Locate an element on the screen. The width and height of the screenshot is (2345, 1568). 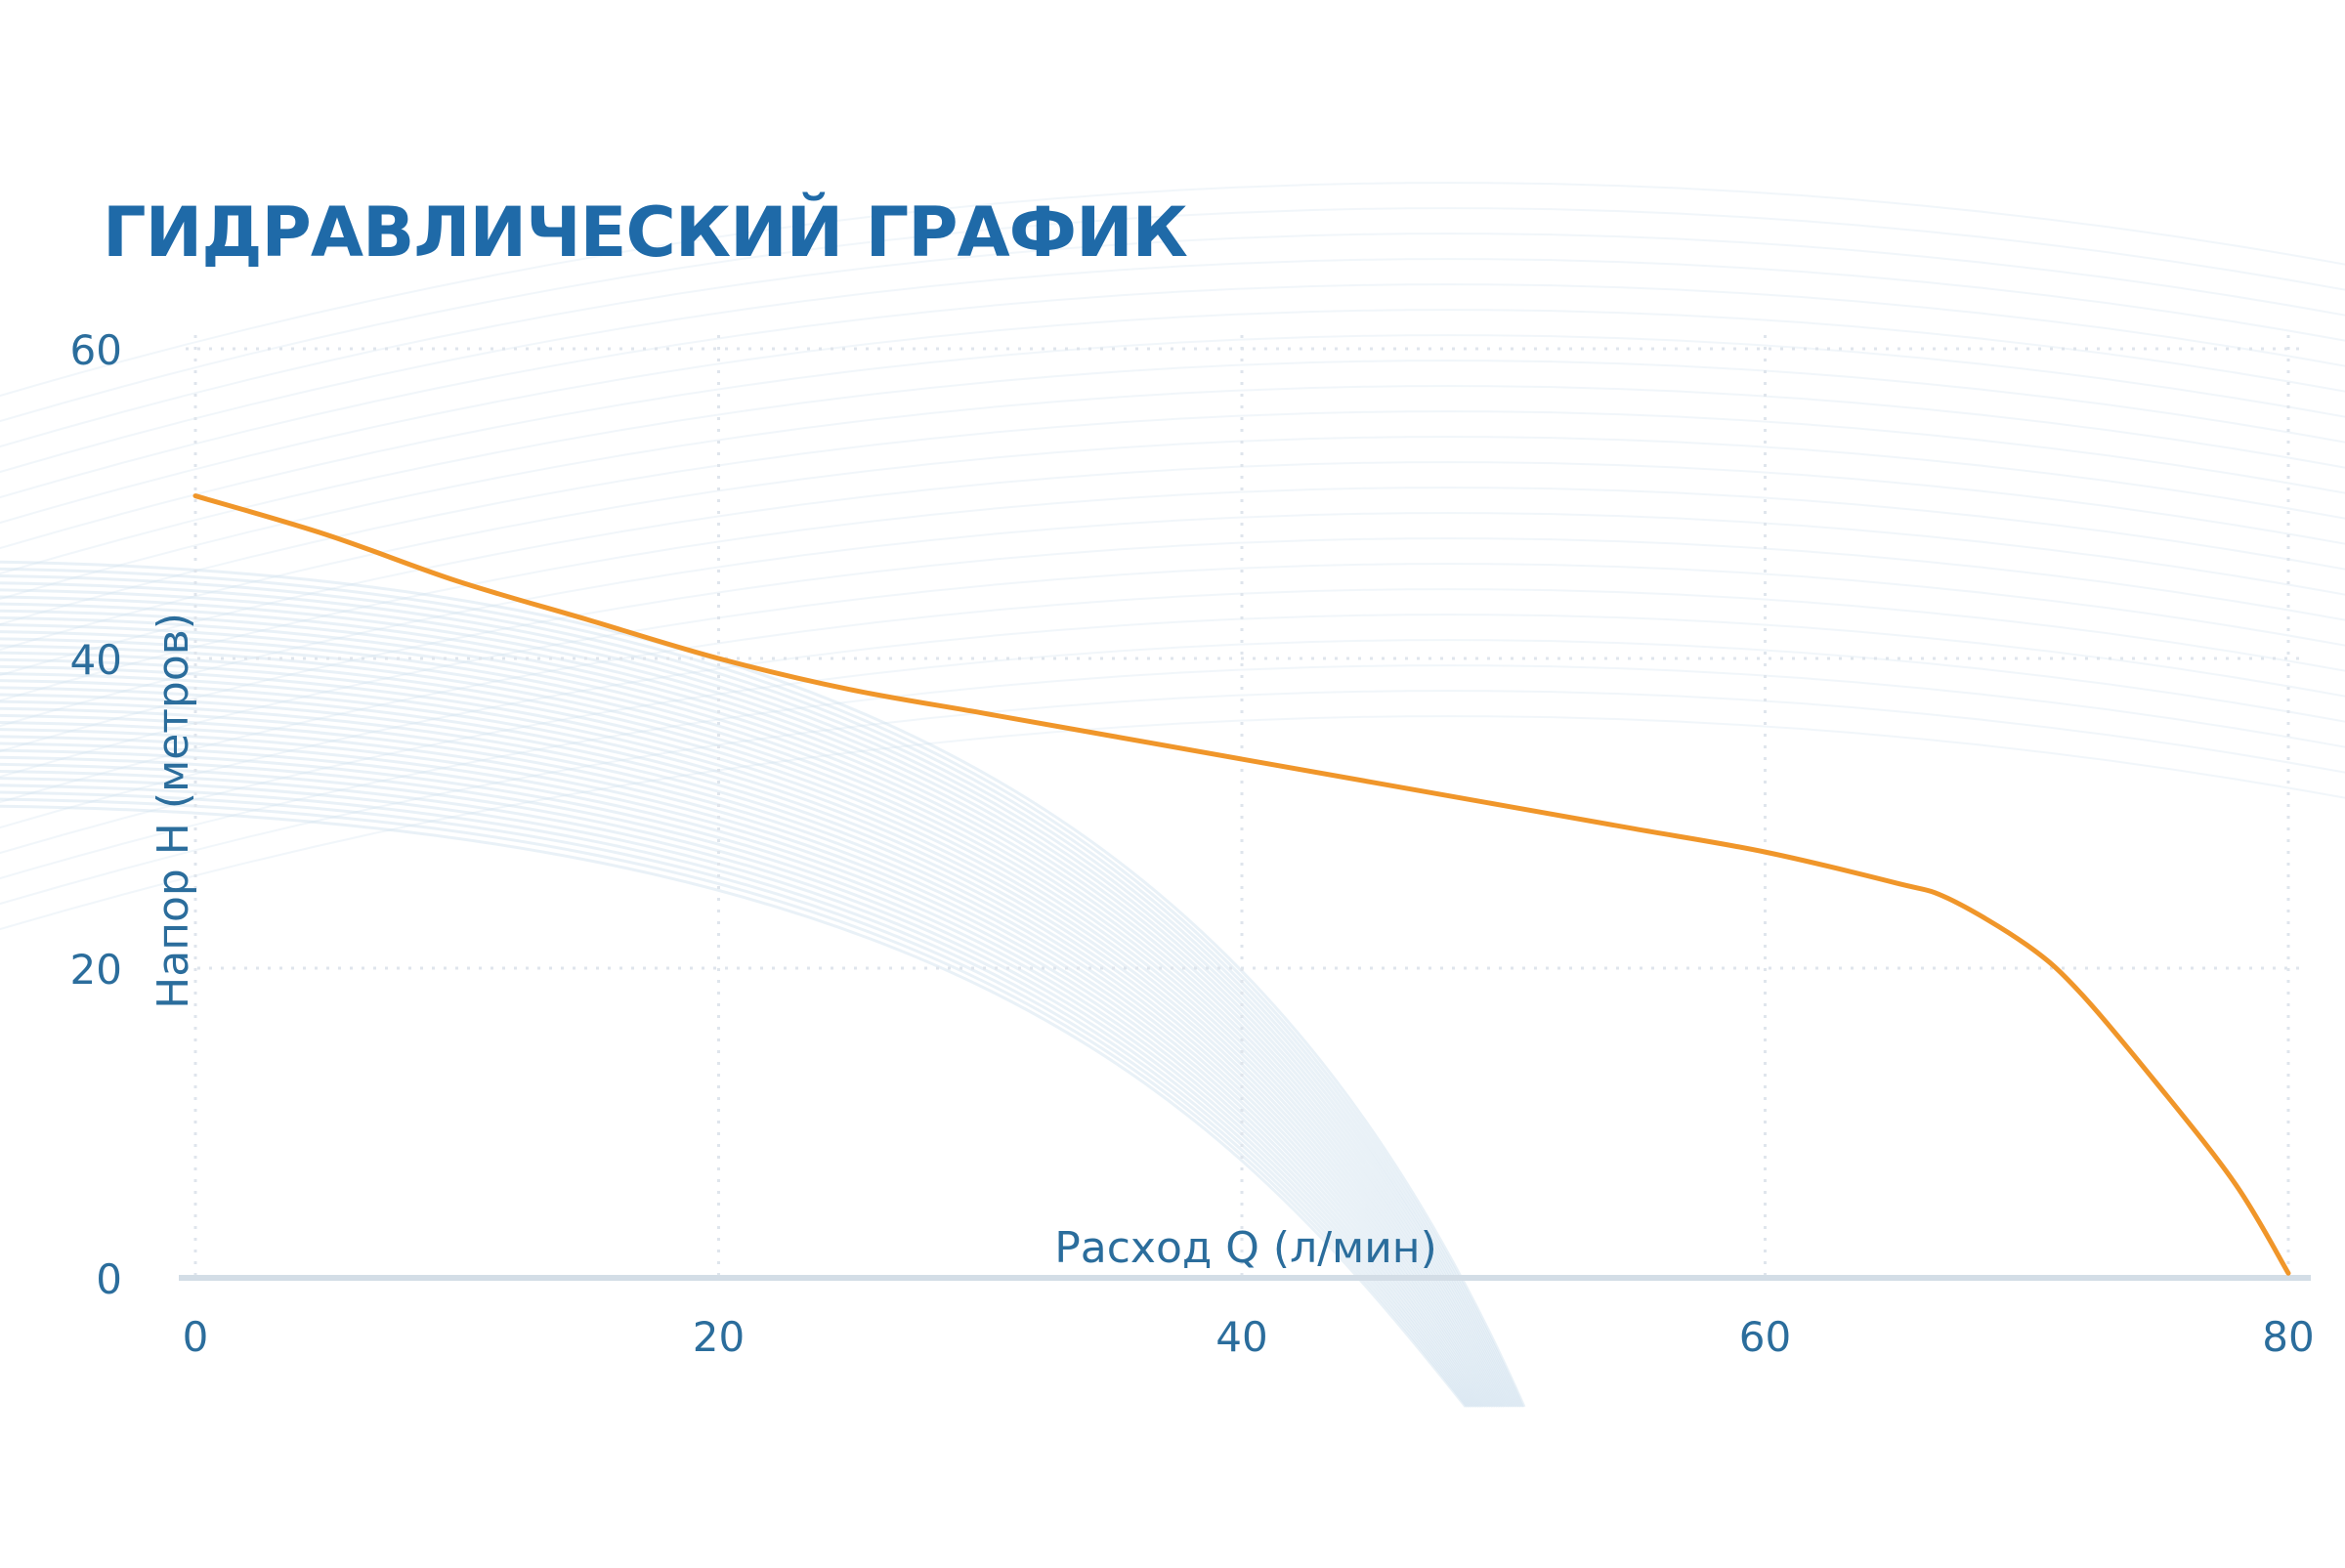
x-axis-title: Расход Q (л/мин) is located at coordinates (1245, 1248).